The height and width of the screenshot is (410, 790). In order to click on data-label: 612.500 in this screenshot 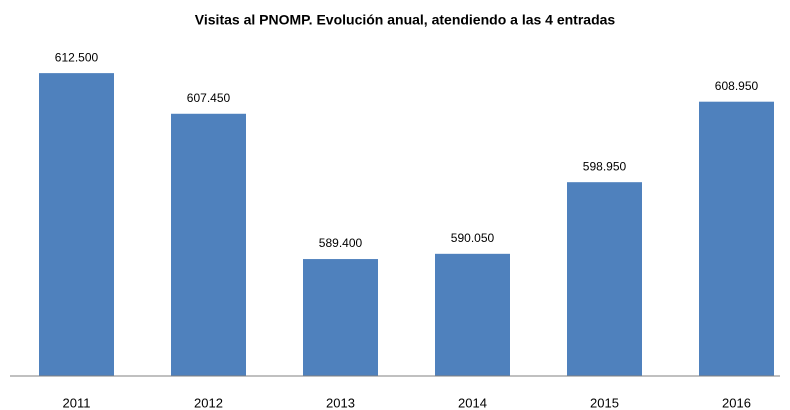, I will do `click(77, 57)`.